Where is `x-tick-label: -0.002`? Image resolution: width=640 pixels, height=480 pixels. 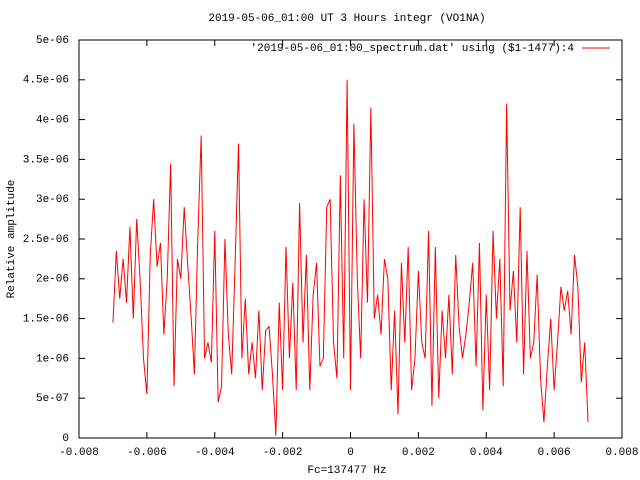
x-tick-label: -0.002 is located at coordinates (283, 453).